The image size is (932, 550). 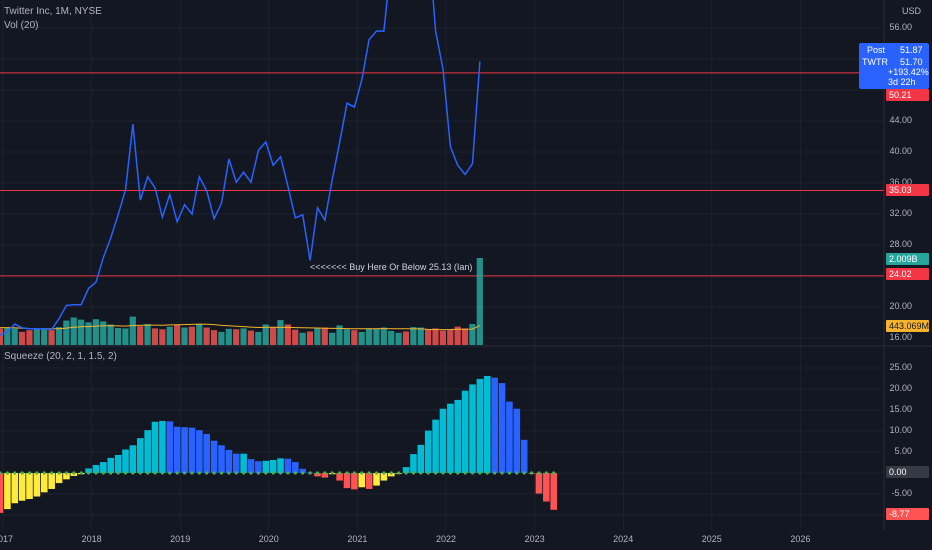 I want to click on symbol-title: Twitter Inc, 1M, NYSE, so click(x=53, y=11).